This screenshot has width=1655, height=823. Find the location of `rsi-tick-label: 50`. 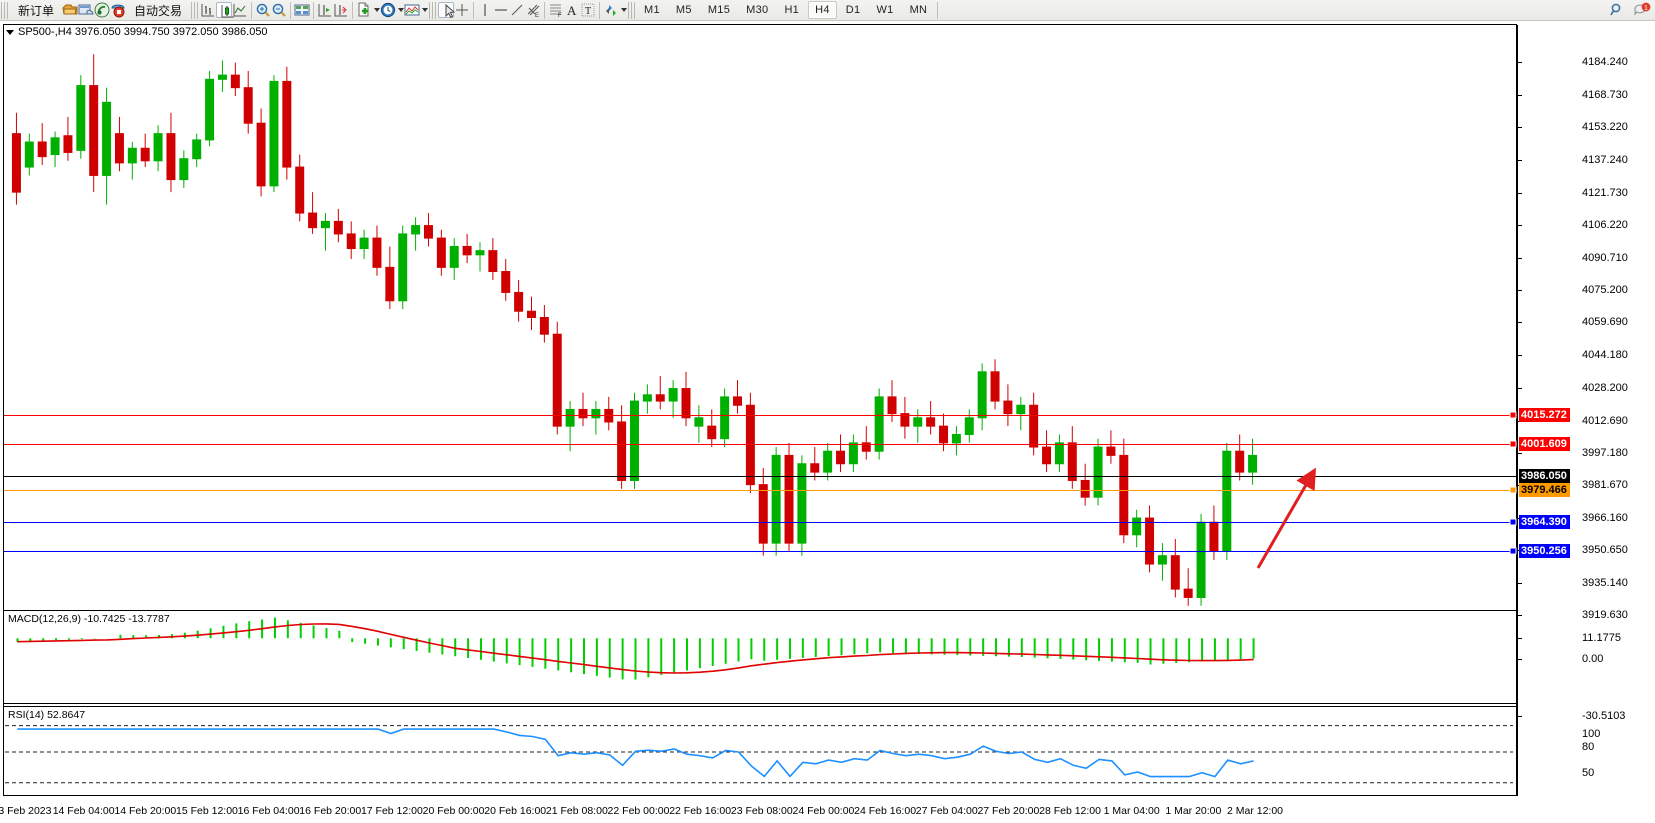

rsi-tick-label: 50 is located at coordinates (1588, 773).